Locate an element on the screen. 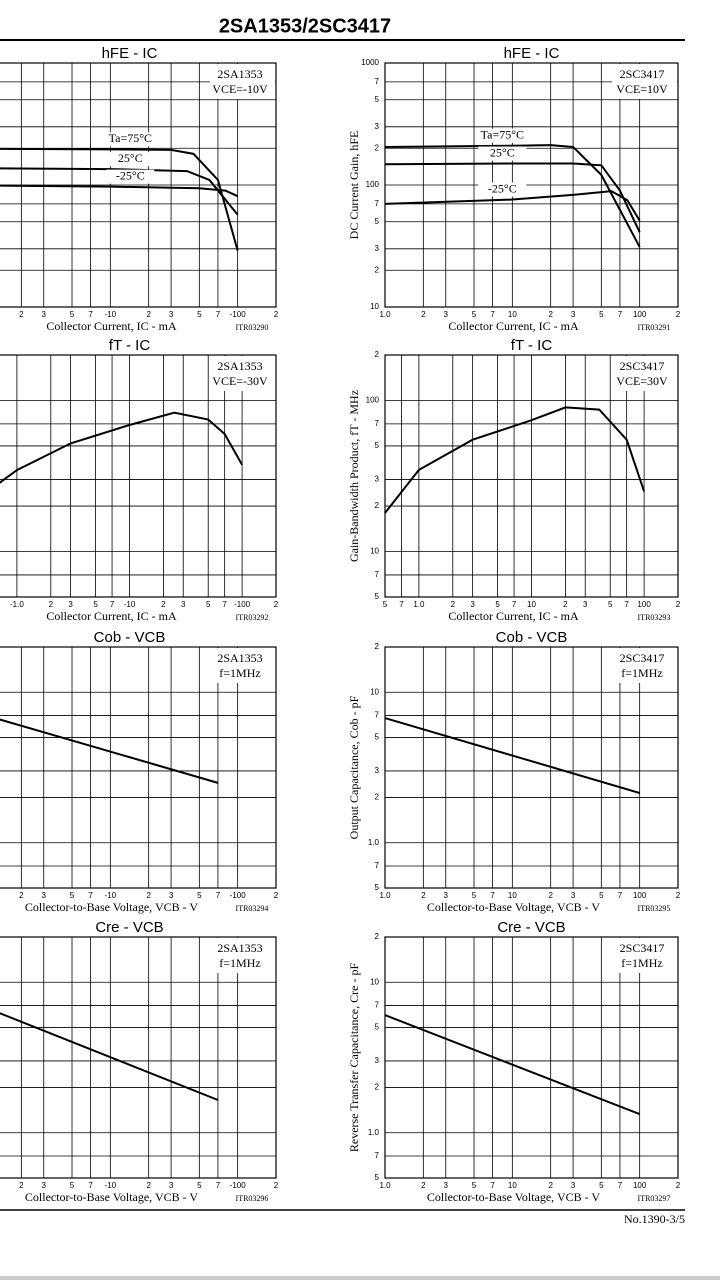  test-condition: VCE=10V is located at coordinates (642, 89).